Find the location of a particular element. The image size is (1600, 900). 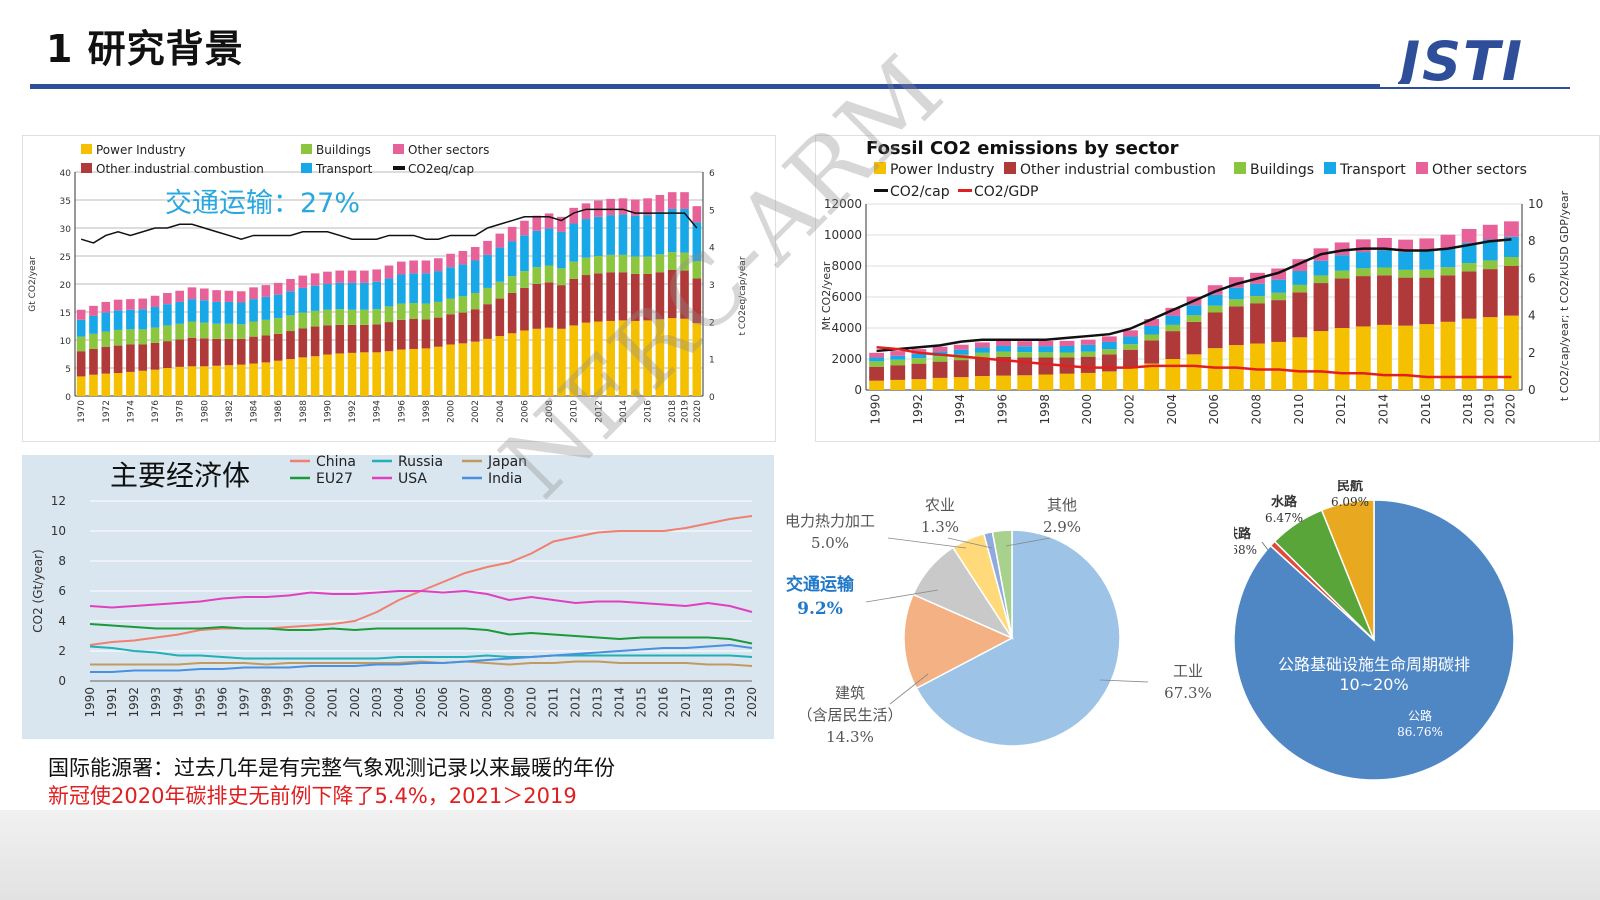

leader-line is located at coordinates (970, 543).